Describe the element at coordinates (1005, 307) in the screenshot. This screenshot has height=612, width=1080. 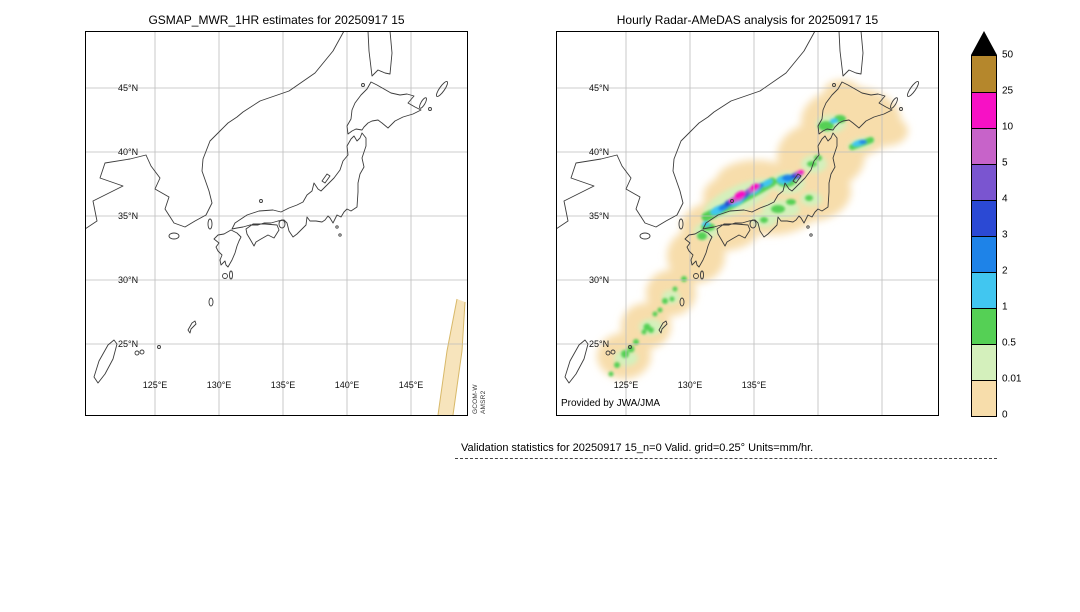
I see `colorbar-tick-label: 1` at that location.